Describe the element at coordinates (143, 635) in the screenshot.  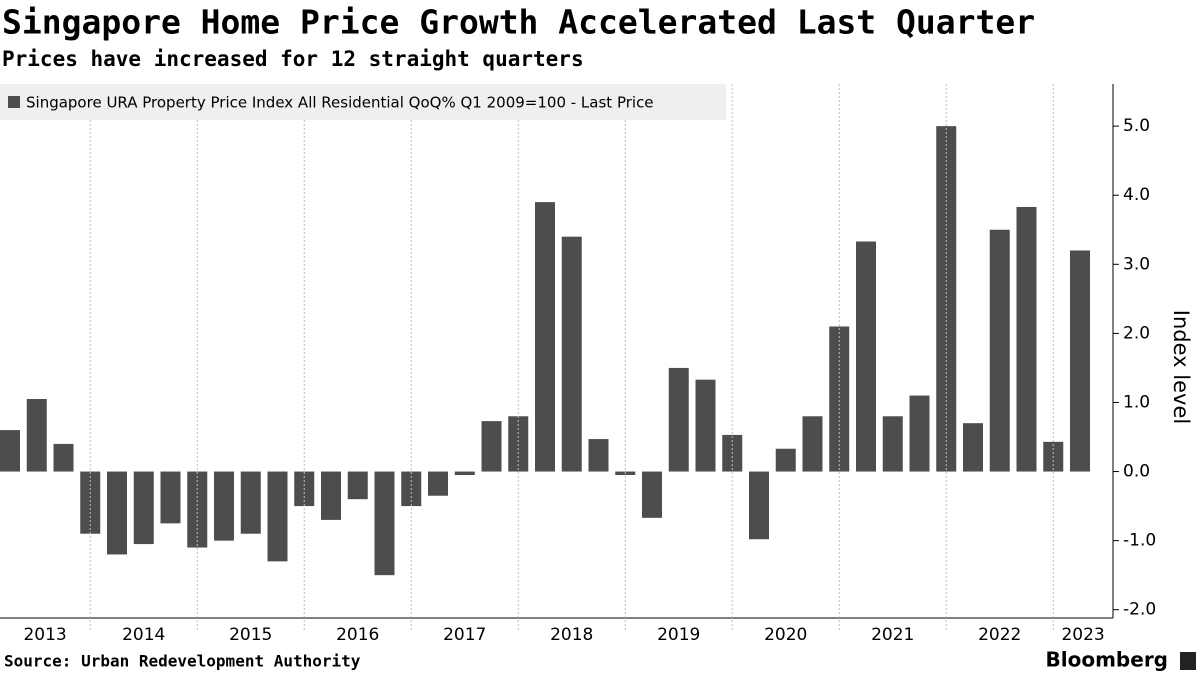
I see `x-tick-label: 2014` at that location.